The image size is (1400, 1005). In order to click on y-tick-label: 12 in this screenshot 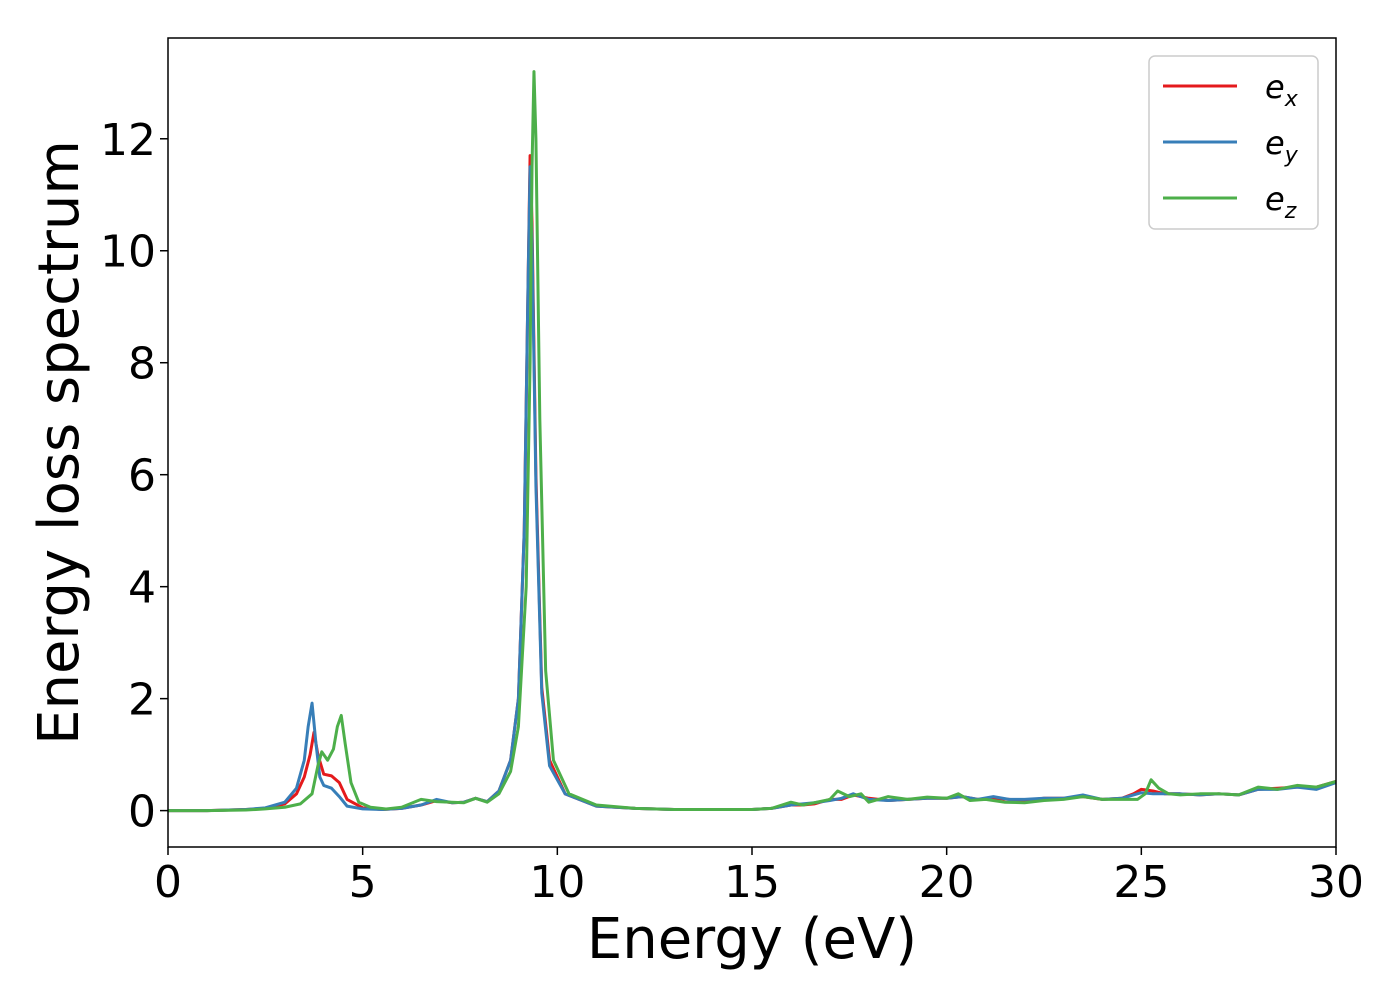, I will do `click(128, 140)`.